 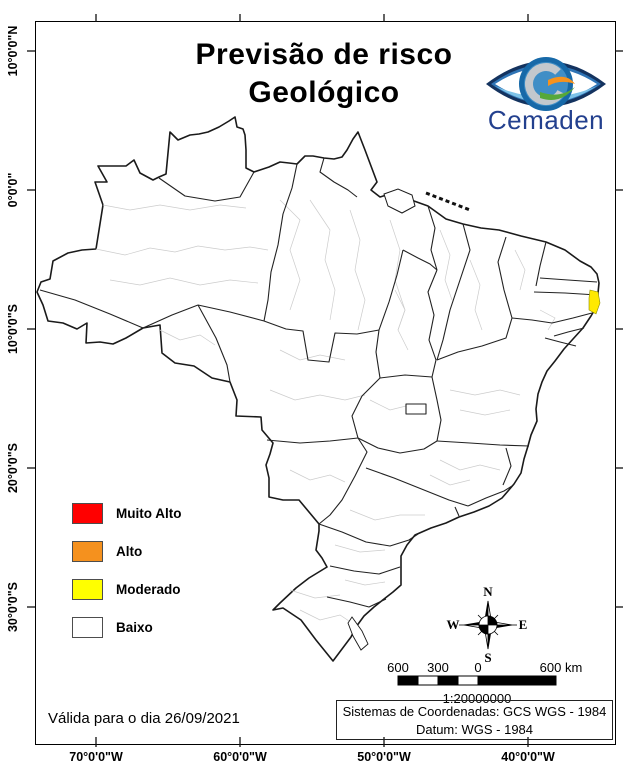 I want to click on amazon-mouth, so click(x=427, y=201).